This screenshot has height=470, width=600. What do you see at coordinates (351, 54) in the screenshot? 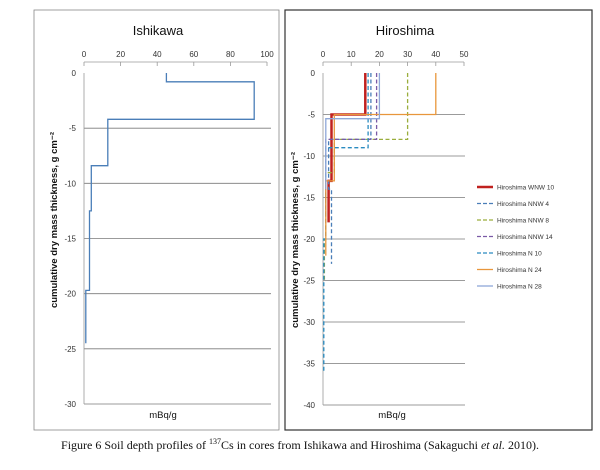
I see `hiroshima-xtick-label: 10` at bounding box center [351, 54].